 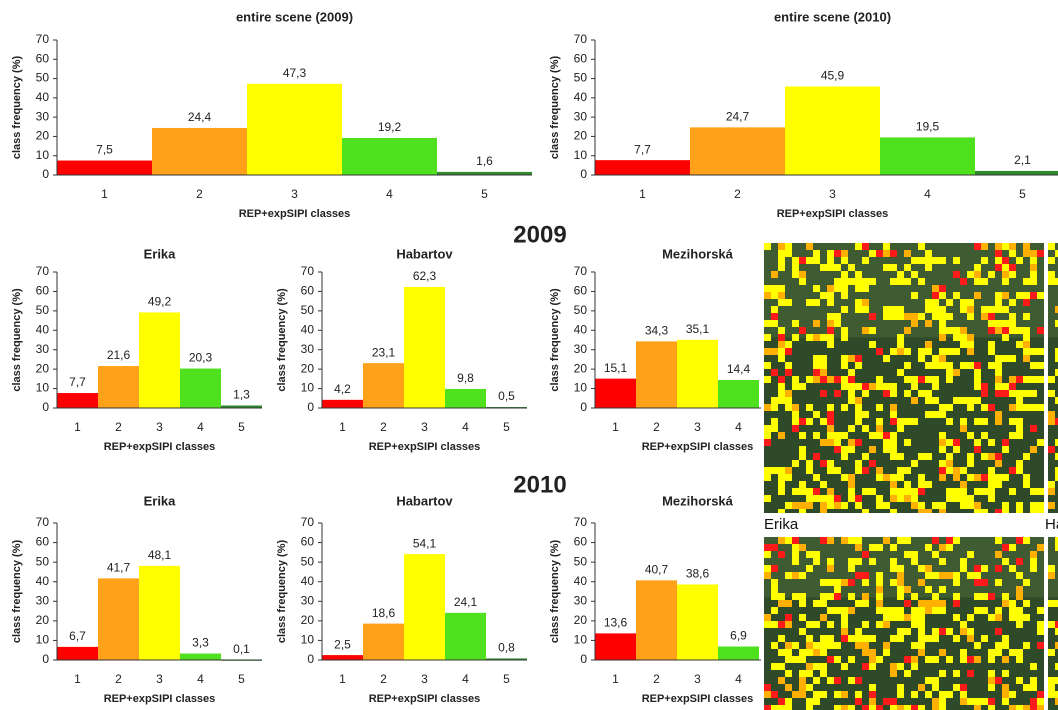 What do you see at coordinates (295, 73) in the screenshot?
I see `value-label: 47,3` at bounding box center [295, 73].